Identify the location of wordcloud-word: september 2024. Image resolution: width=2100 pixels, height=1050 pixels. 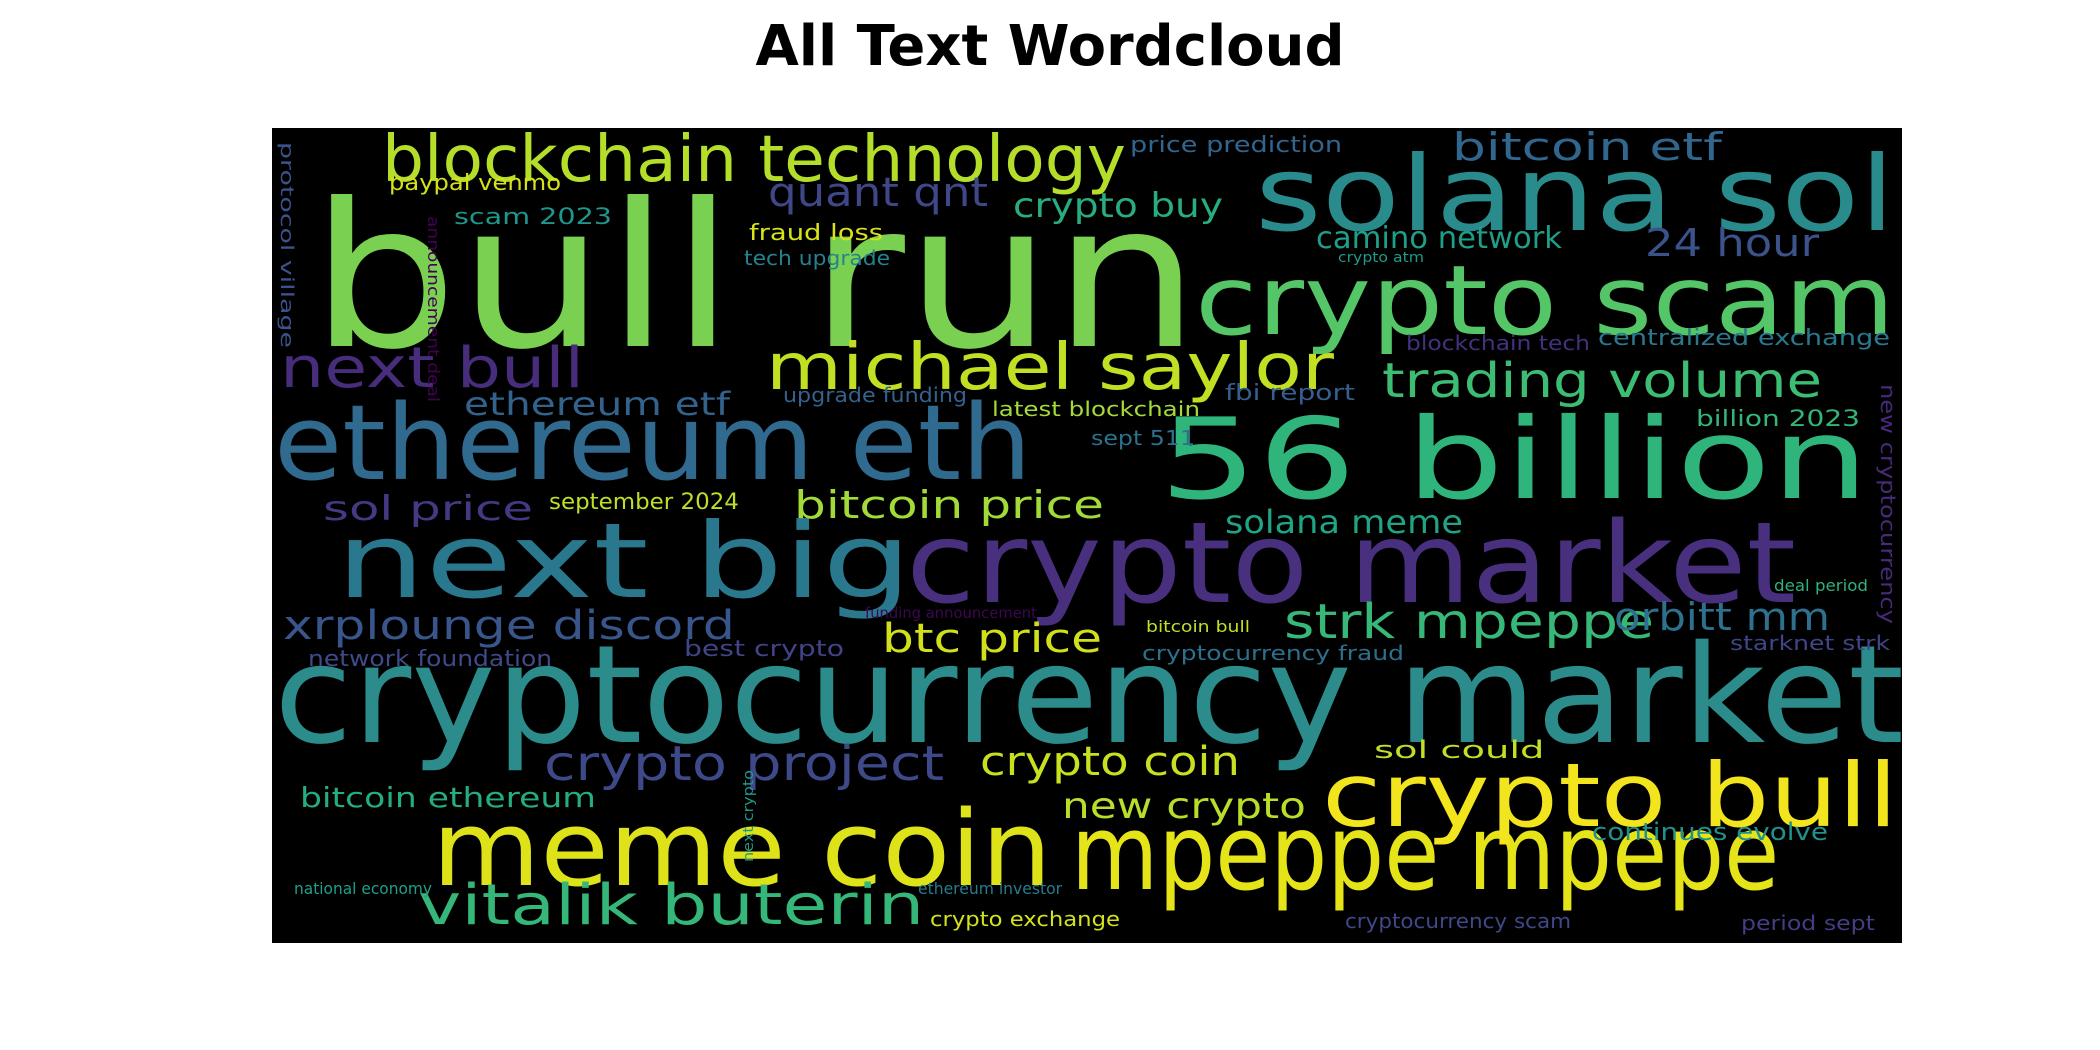
(644, 502).